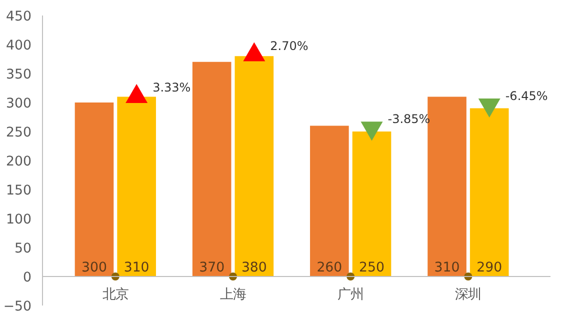 This screenshot has width=583, height=330. Describe the element at coordinates (212, 268) in the screenshot. I see `data-label: 370` at that location.